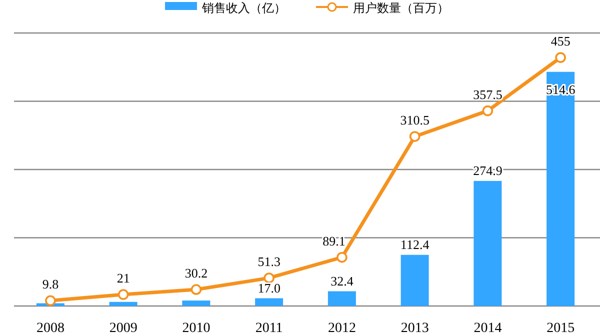 This screenshot has height=336, width=600. Describe the element at coordinates (196, 328) in the screenshot. I see `x-tick-label: 2010` at that location.